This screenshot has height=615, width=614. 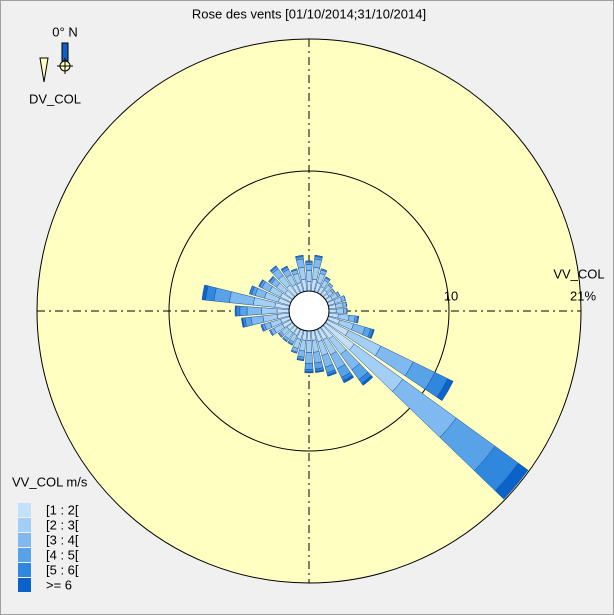 I want to click on legend-label: [5 : 6[, so click(x=62, y=569).